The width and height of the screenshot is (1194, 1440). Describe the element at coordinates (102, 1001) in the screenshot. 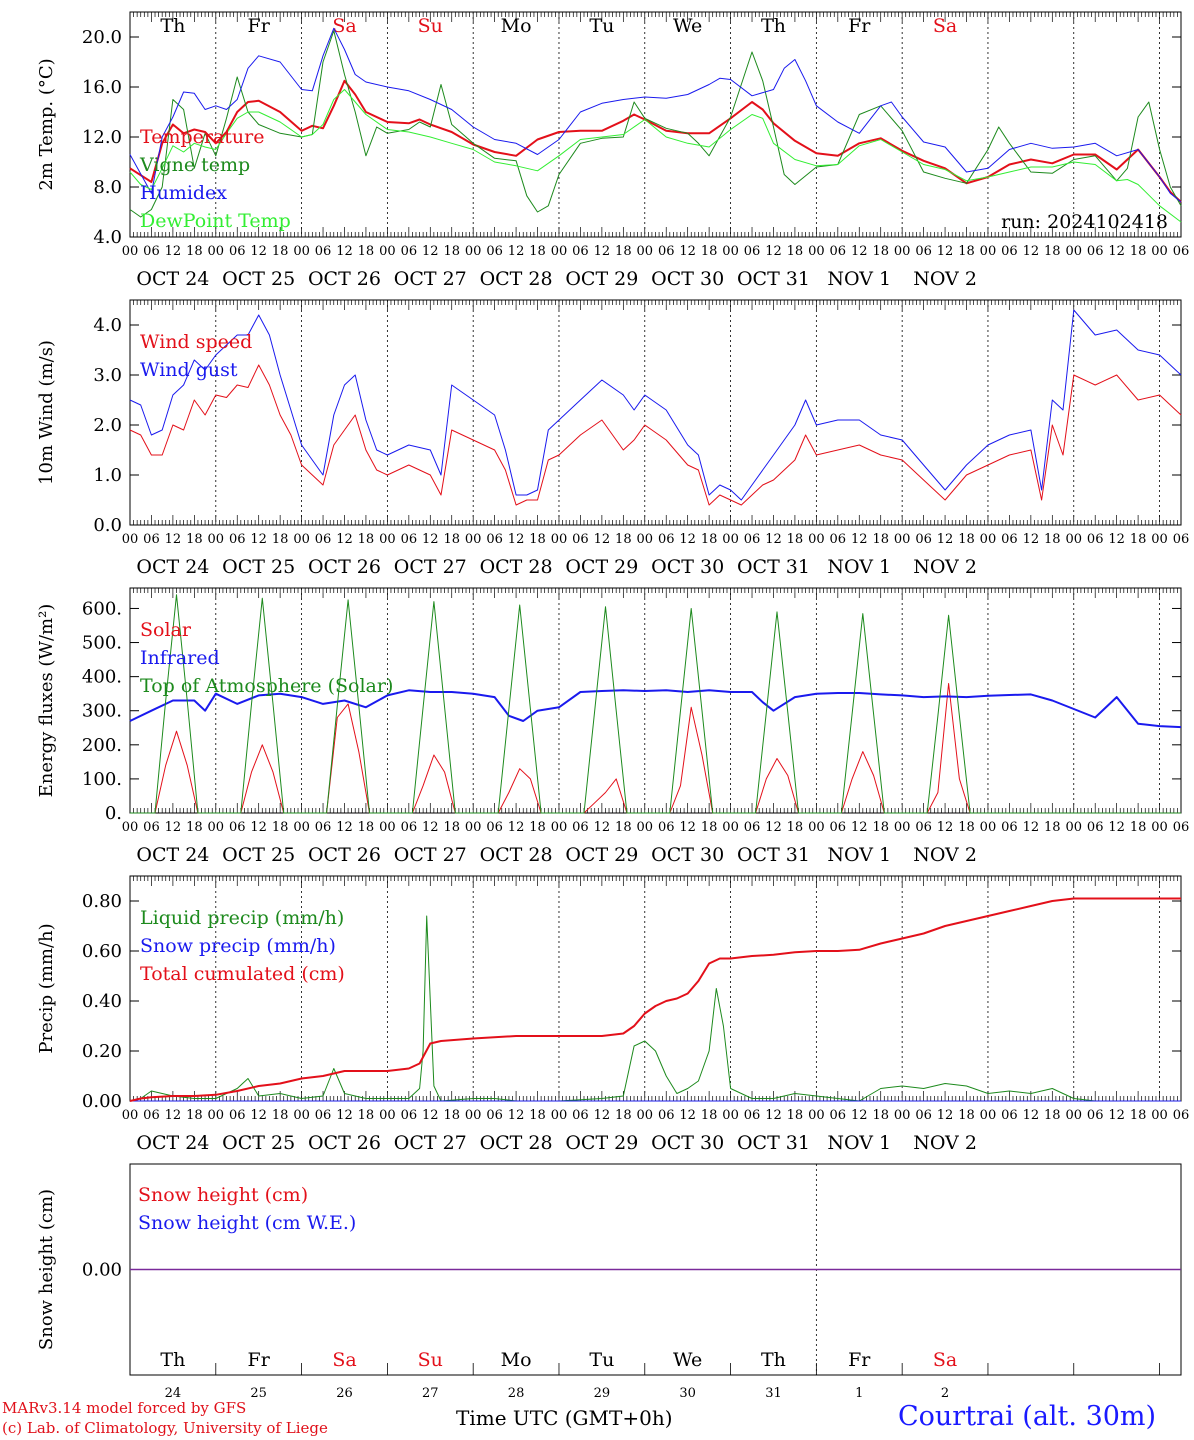

I see `y-tick-label: 0.40` at that location.